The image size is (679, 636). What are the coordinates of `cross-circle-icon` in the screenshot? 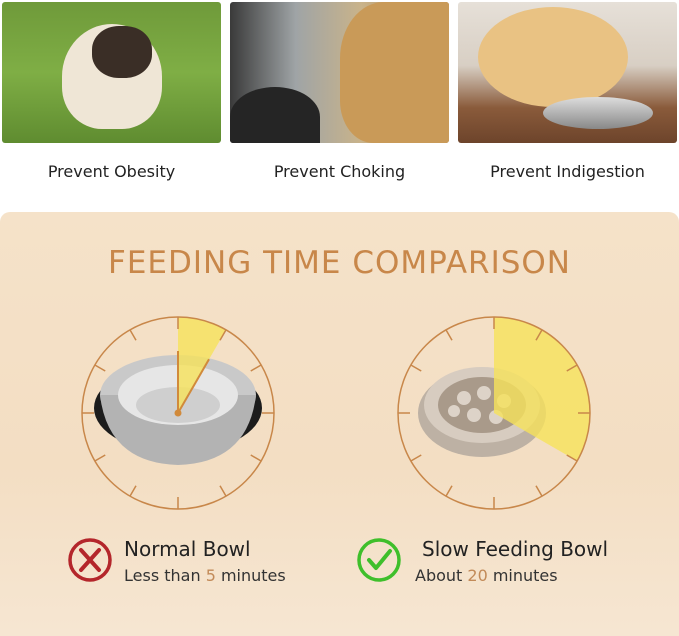 It's located at (90, 560).